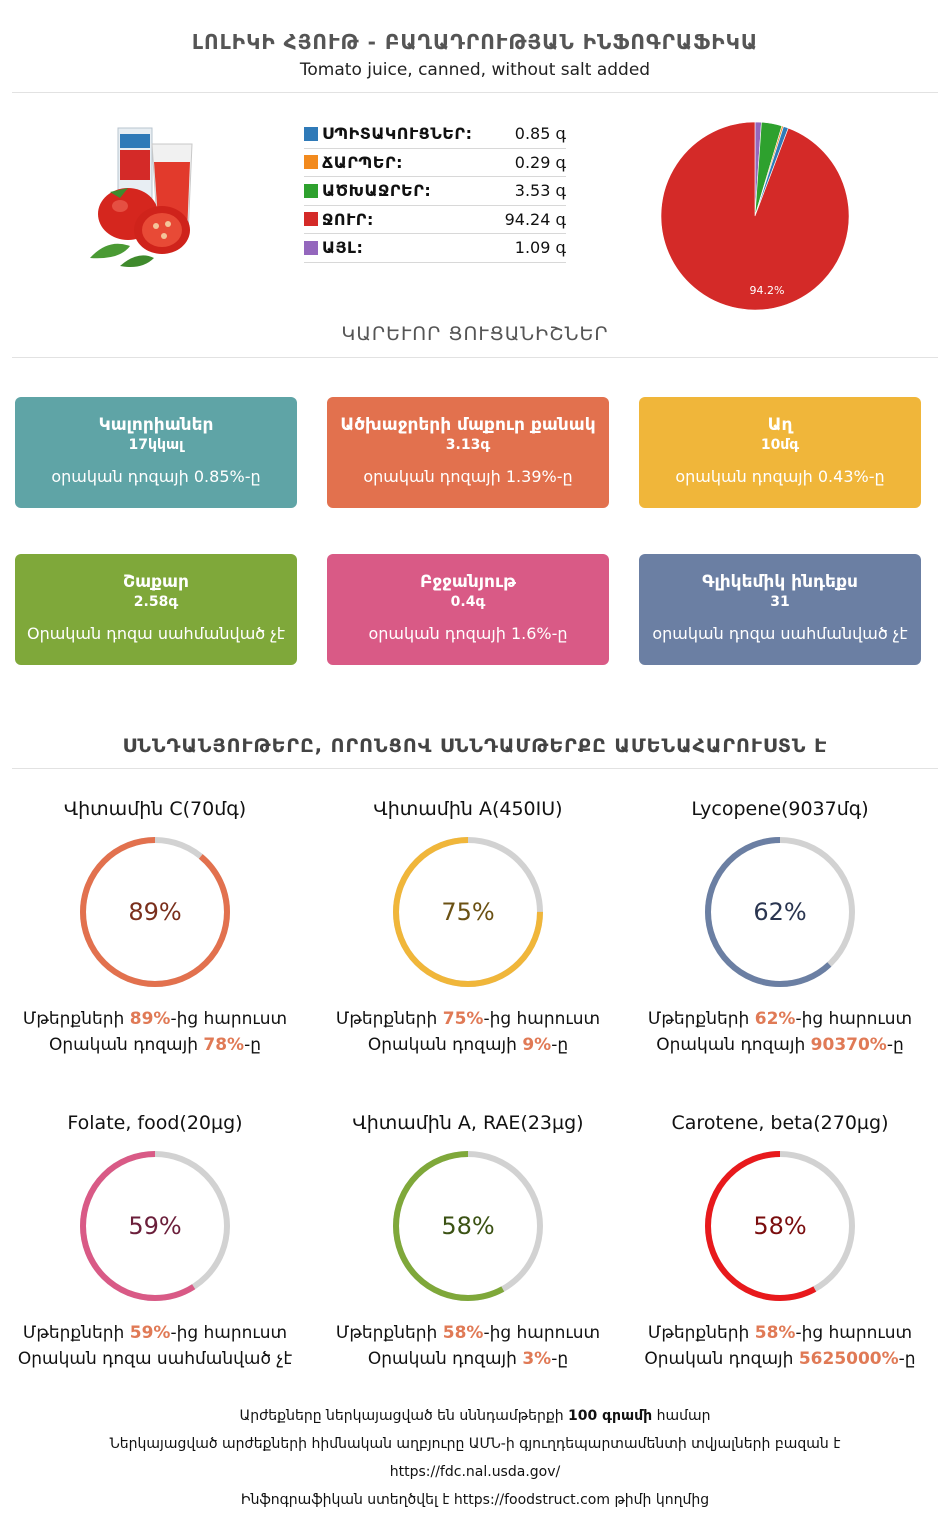 The image size is (950, 1529). What do you see at coordinates (475, 1472) in the screenshot?
I see `footer-source-link: https://fdc.nal.usda.gov/` at bounding box center [475, 1472].